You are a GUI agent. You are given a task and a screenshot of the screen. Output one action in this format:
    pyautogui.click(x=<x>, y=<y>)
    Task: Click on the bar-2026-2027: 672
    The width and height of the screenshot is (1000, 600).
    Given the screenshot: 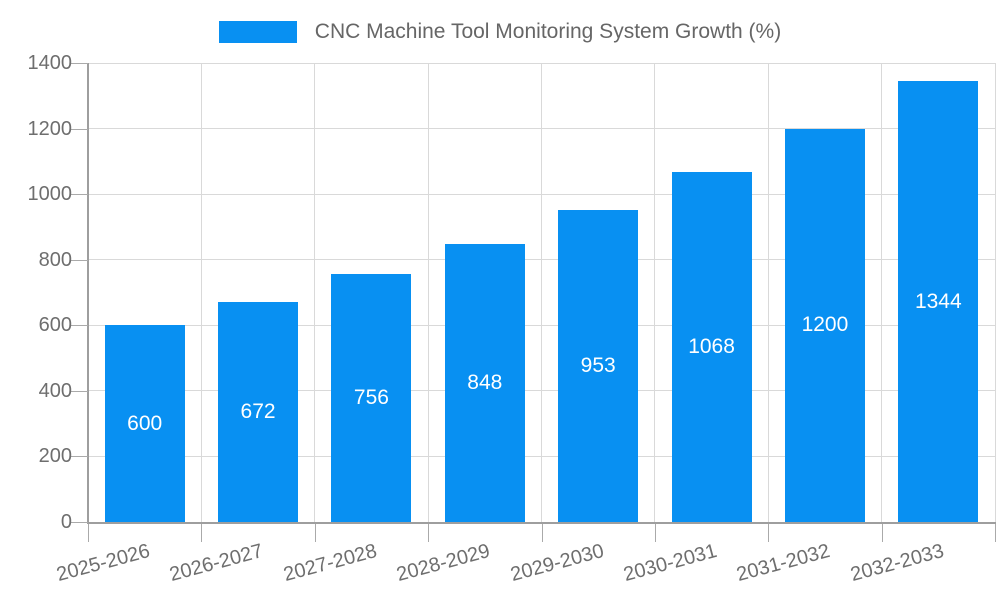 What is the action you would take?
    pyautogui.click(x=258, y=411)
    